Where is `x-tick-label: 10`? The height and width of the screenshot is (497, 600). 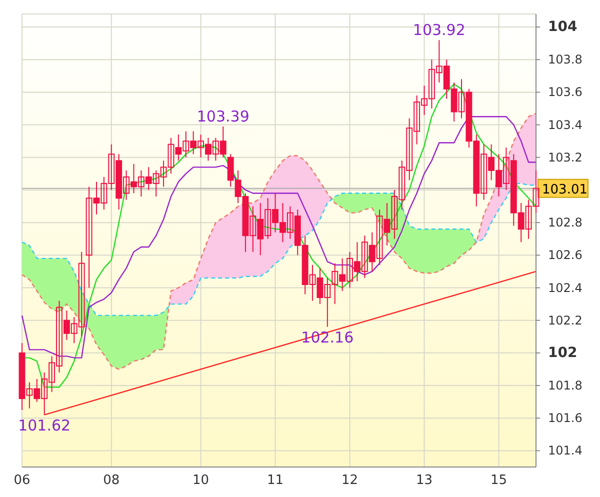
x-tick-label: 10 is located at coordinates (201, 480).